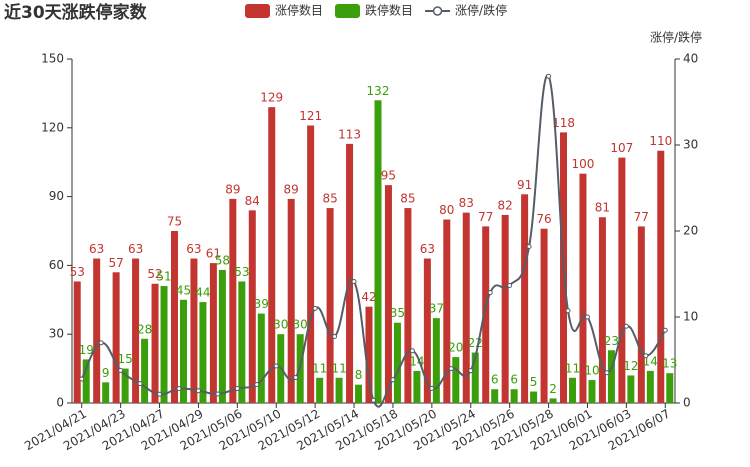 The image size is (750, 467). I want to click on bar-value-label: 121, so click(310, 116).